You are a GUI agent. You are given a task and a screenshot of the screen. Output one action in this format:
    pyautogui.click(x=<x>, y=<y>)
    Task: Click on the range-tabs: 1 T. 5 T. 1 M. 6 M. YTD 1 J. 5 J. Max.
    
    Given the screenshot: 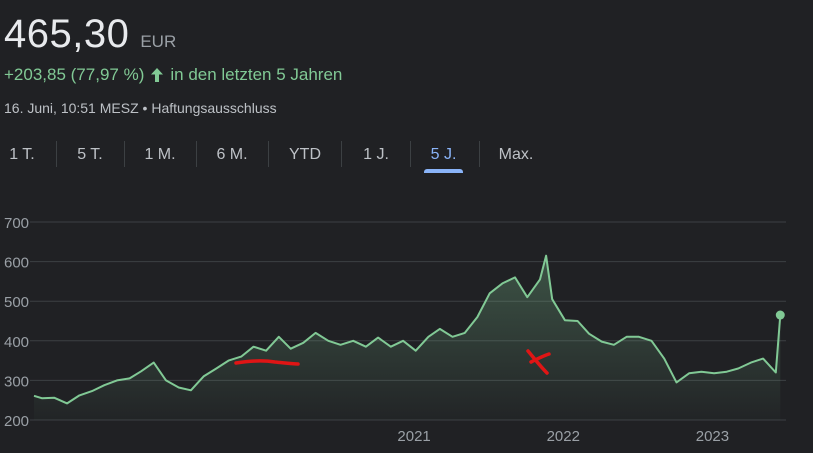 What is the action you would take?
    pyautogui.click(x=280, y=155)
    